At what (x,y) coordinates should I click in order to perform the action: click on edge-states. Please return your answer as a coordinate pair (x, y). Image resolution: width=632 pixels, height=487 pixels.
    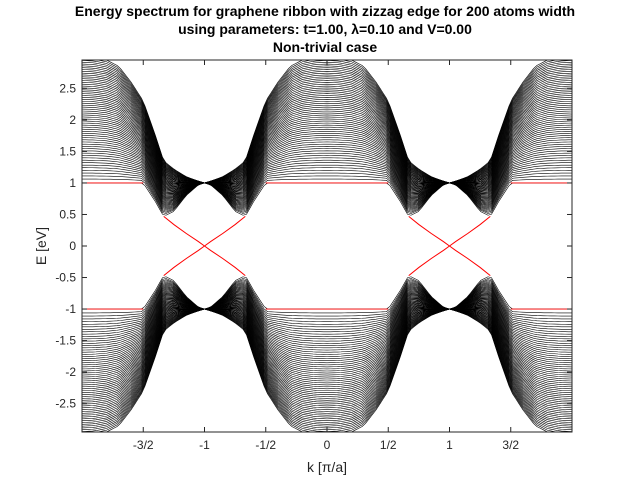
    Looking at the image, I should click on (327, 246).